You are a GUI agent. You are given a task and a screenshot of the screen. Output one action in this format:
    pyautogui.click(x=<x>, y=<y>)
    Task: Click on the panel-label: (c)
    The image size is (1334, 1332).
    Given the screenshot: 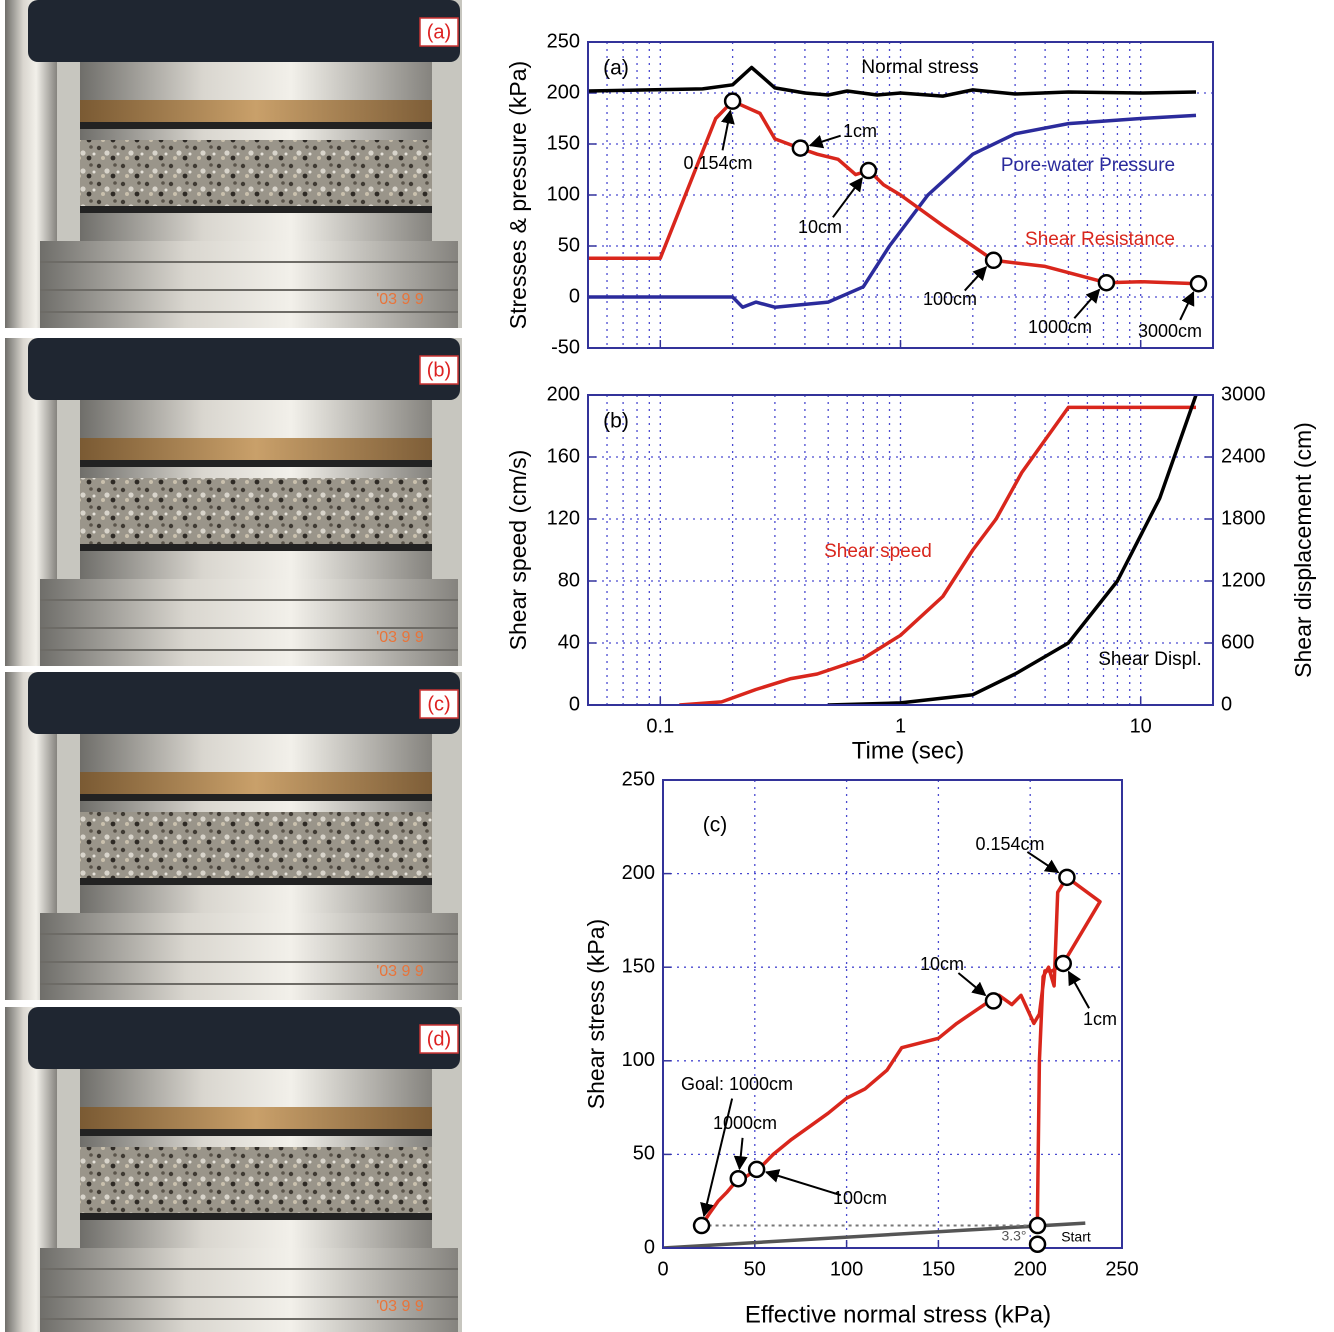 What is the action you would take?
    pyautogui.click(x=715, y=825)
    